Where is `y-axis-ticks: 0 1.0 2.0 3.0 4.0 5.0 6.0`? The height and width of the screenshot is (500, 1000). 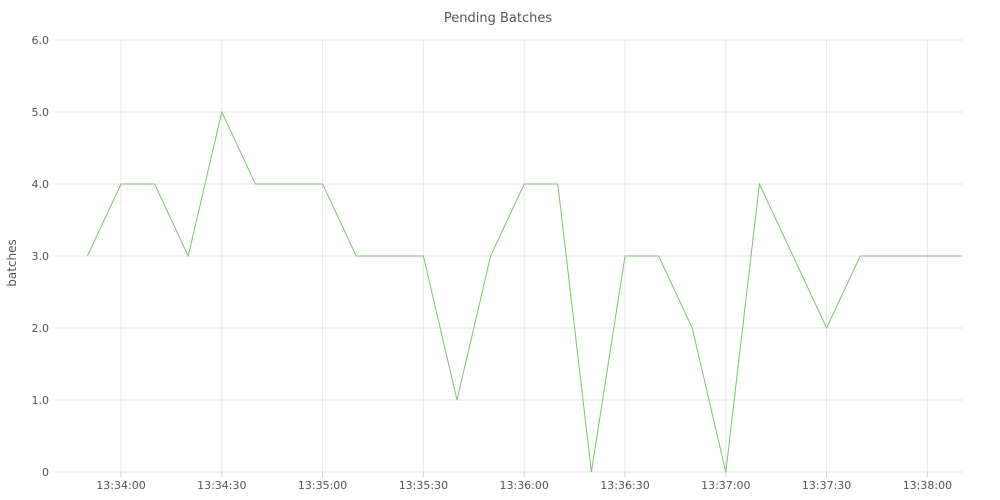 y-axis-ticks: 0 1.0 2.0 3.0 4.0 5.0 6.0 is located at coordinates (41, 256).